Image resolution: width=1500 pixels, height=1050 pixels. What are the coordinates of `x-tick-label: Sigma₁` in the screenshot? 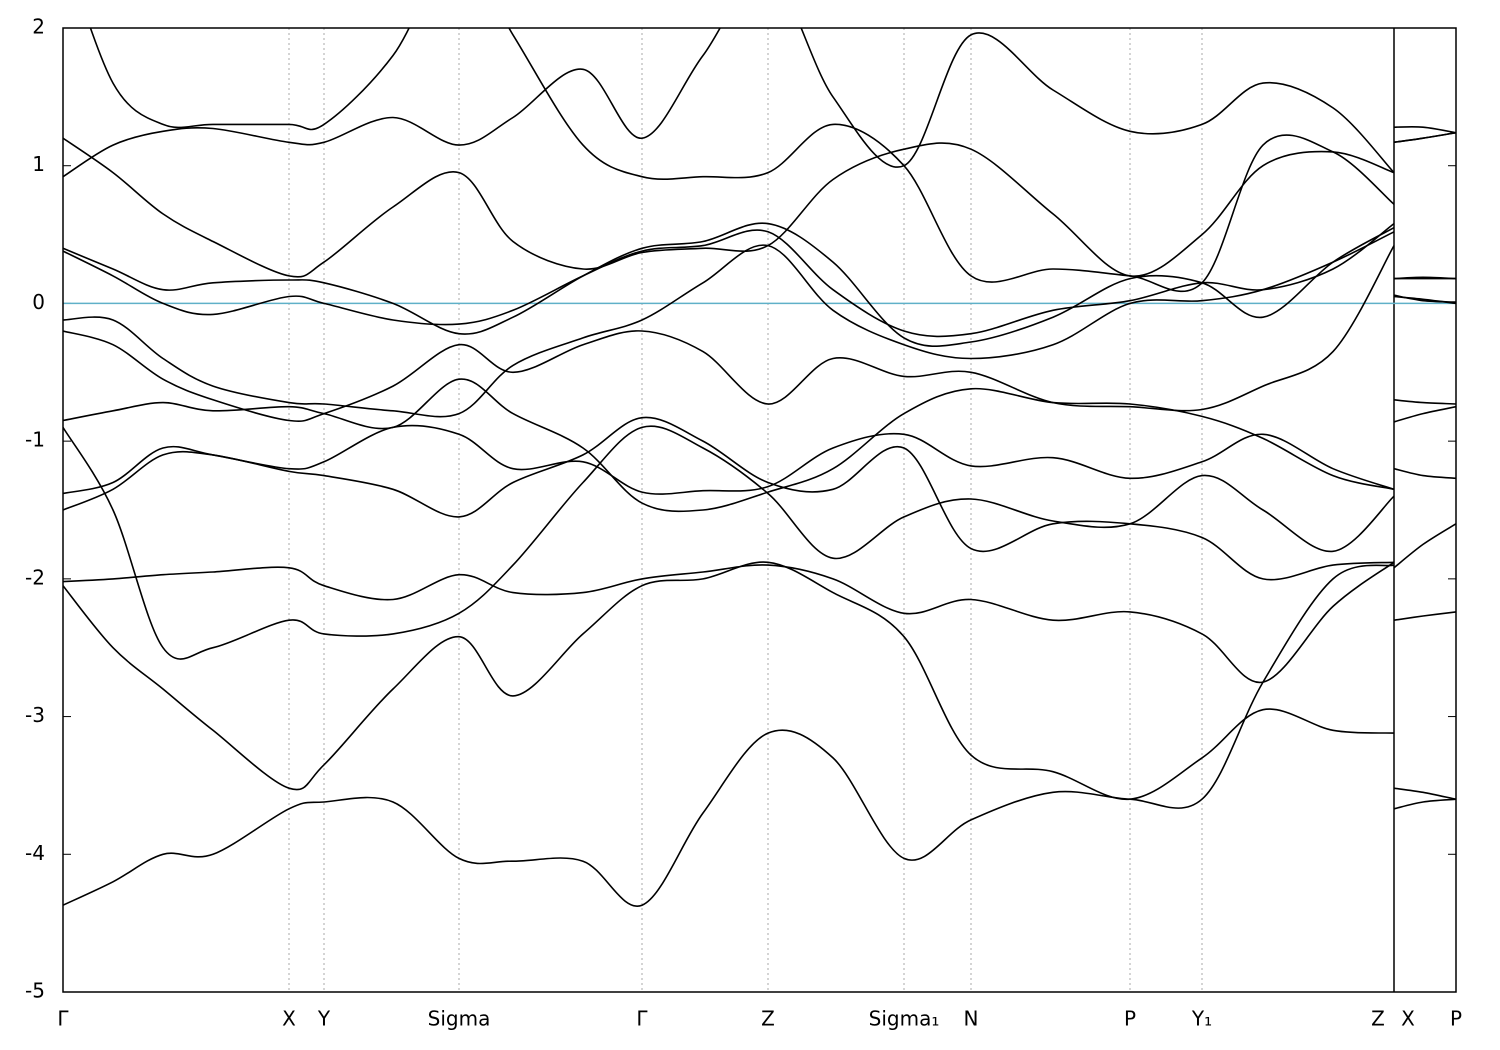 It's located at (904, 1019).